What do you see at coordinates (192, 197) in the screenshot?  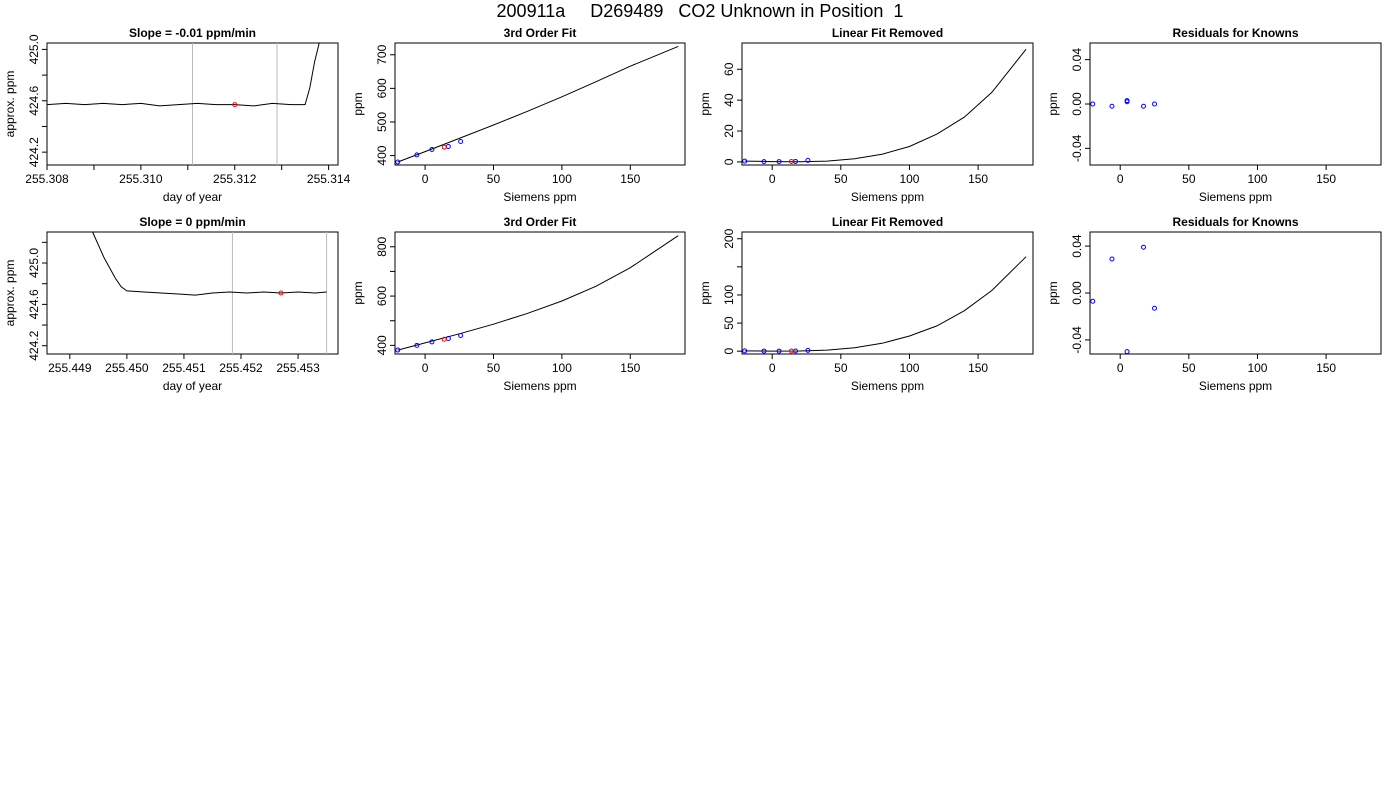 I see `x-axis-label: day of year` at bounding box center [192, 197].